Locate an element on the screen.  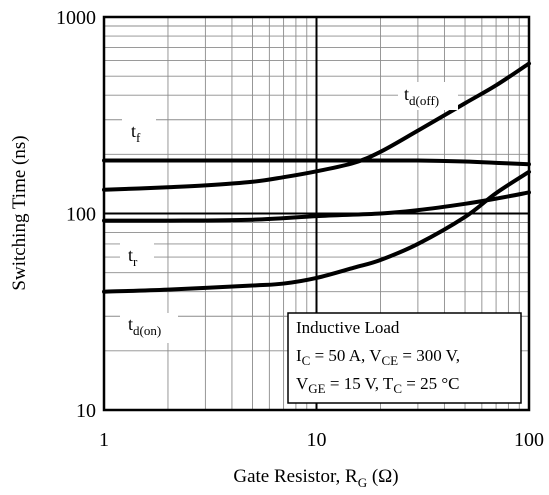
cond3-s2: C is located at coordinates (397, 388).